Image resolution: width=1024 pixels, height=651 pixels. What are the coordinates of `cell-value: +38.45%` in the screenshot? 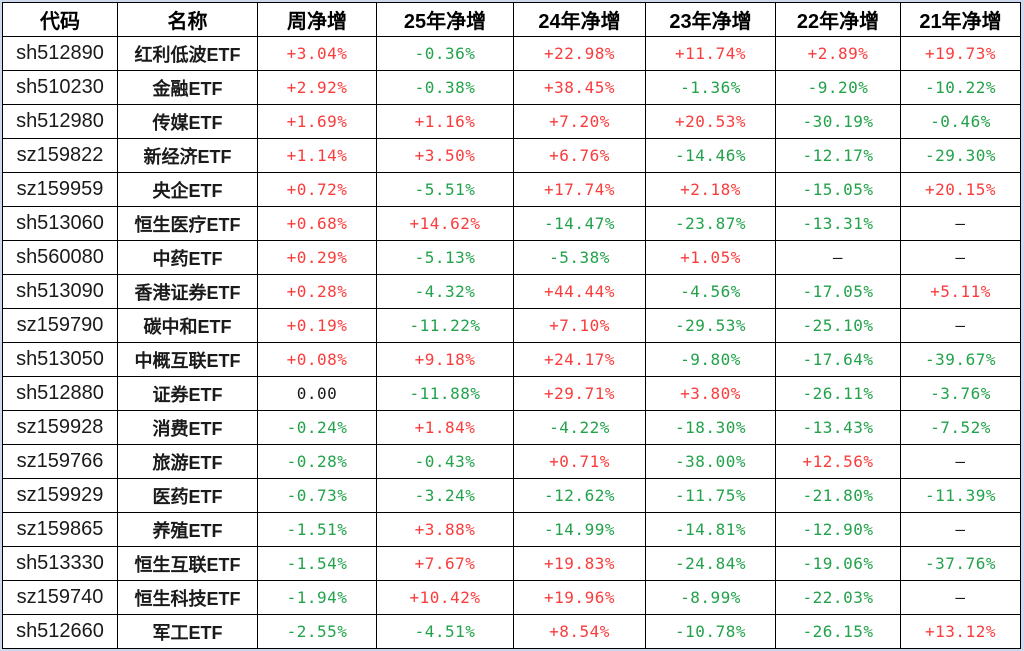 It's located at (579, 87).